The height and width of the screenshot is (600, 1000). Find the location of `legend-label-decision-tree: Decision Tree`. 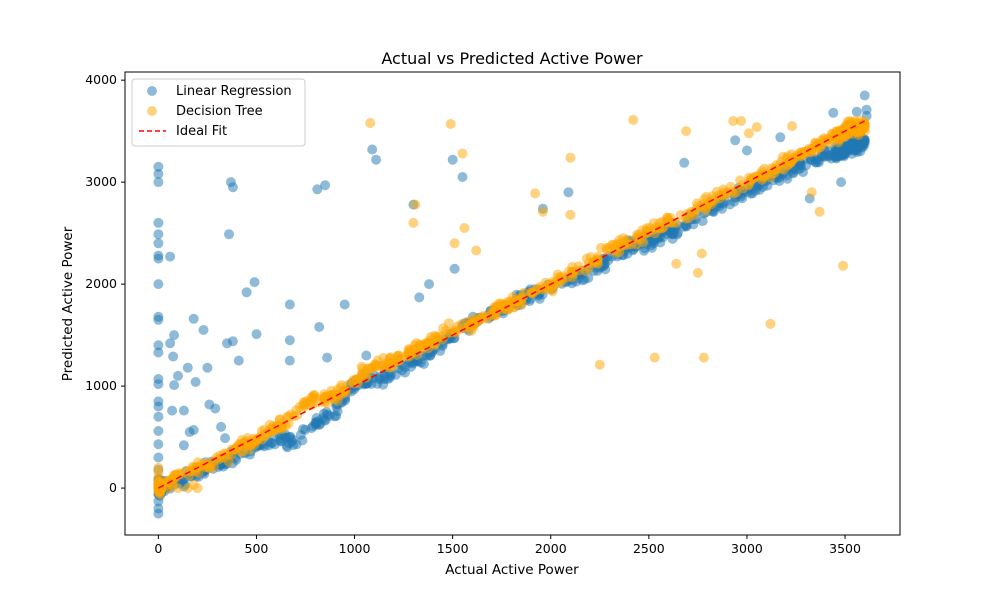

legend-label-decision-tree: Decision Tree is located at coordinates (219, 111).